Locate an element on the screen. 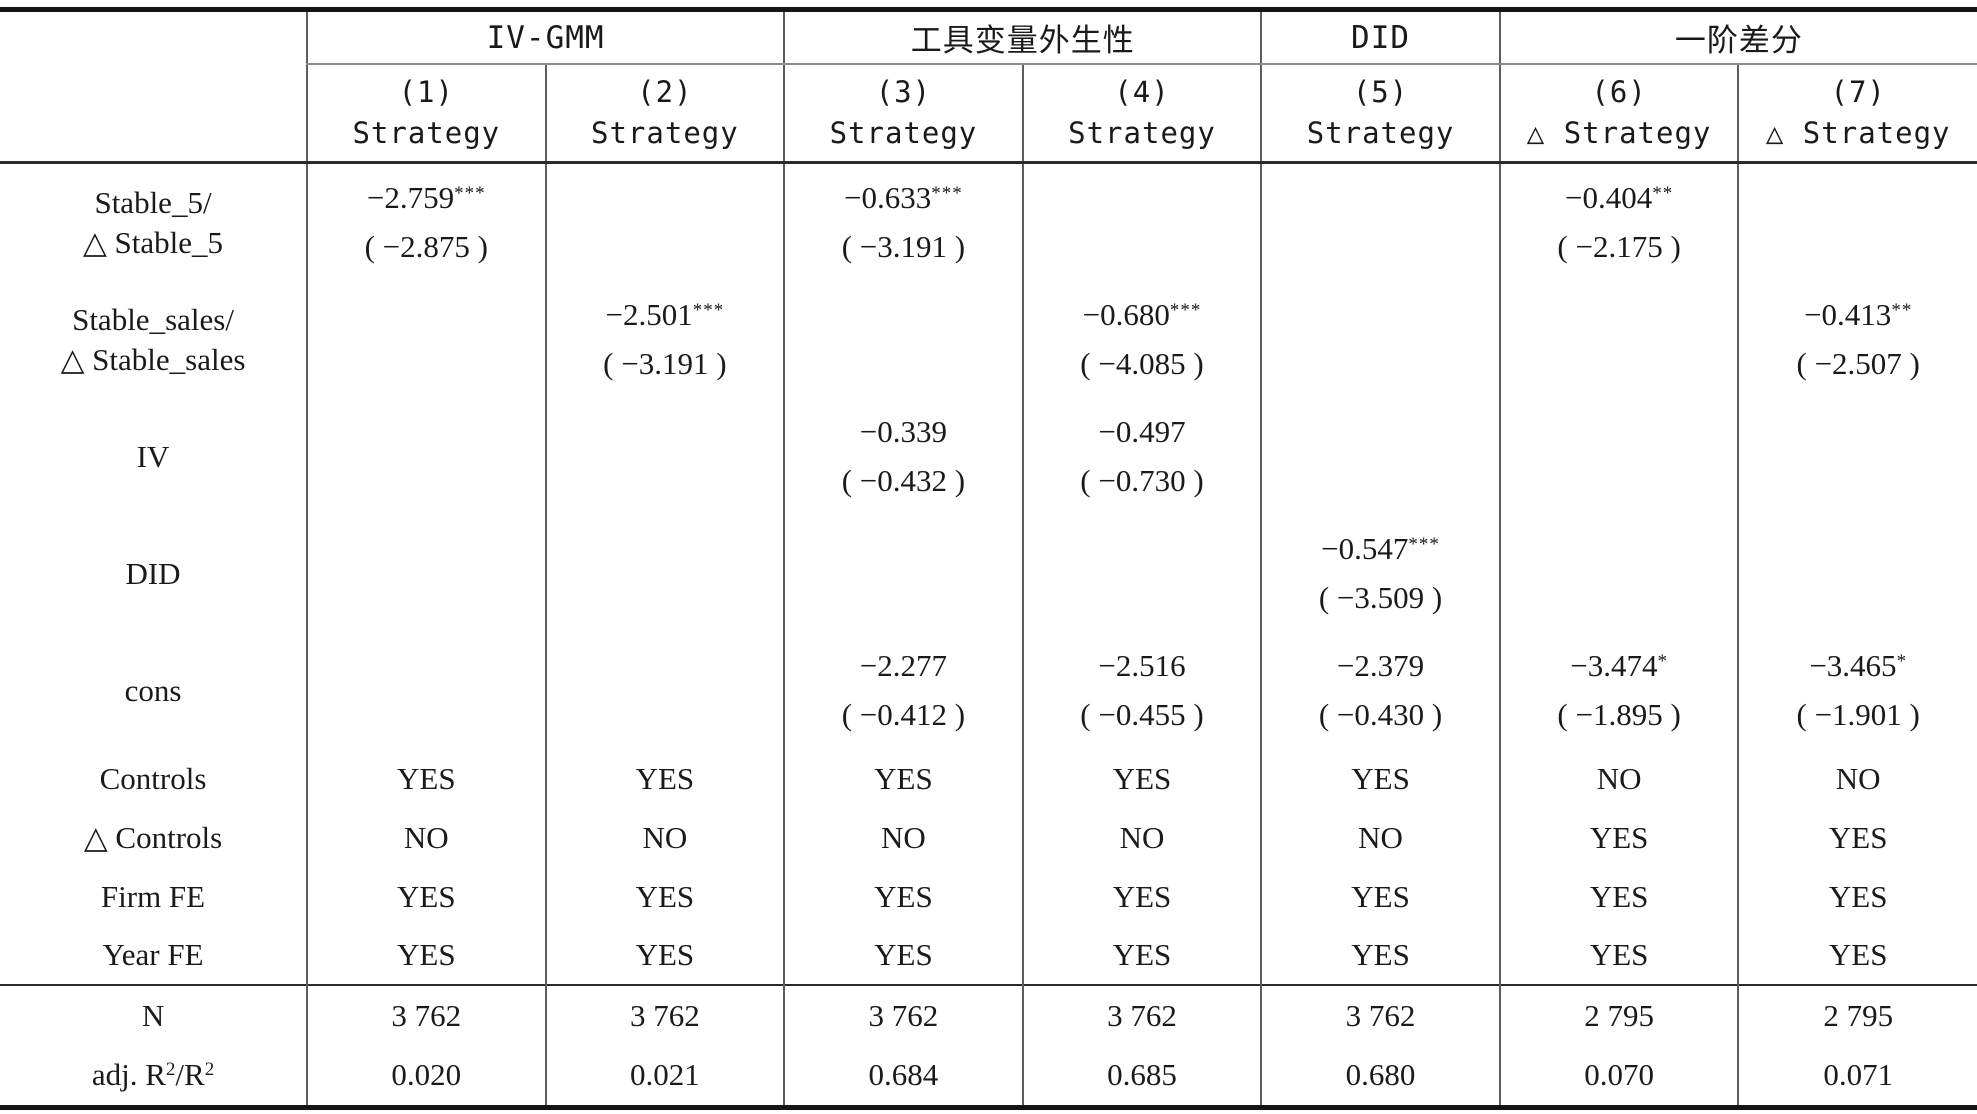 Image resolution: width=1977 pixels, height=1114 pixels. group-header-4: 一阶差分 is located at coordinates (1737, 38).